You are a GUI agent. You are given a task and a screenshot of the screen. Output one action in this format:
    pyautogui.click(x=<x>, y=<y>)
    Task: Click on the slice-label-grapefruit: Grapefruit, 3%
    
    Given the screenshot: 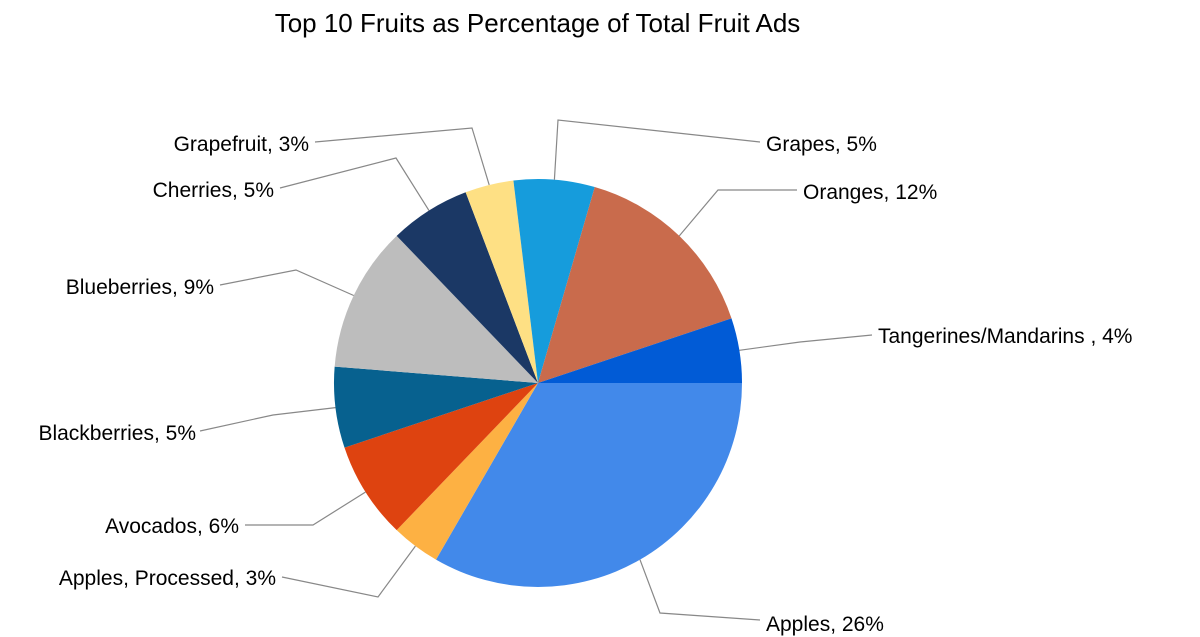 What is the action you would take?
    pyautogui.click(x=241, y=144)
    